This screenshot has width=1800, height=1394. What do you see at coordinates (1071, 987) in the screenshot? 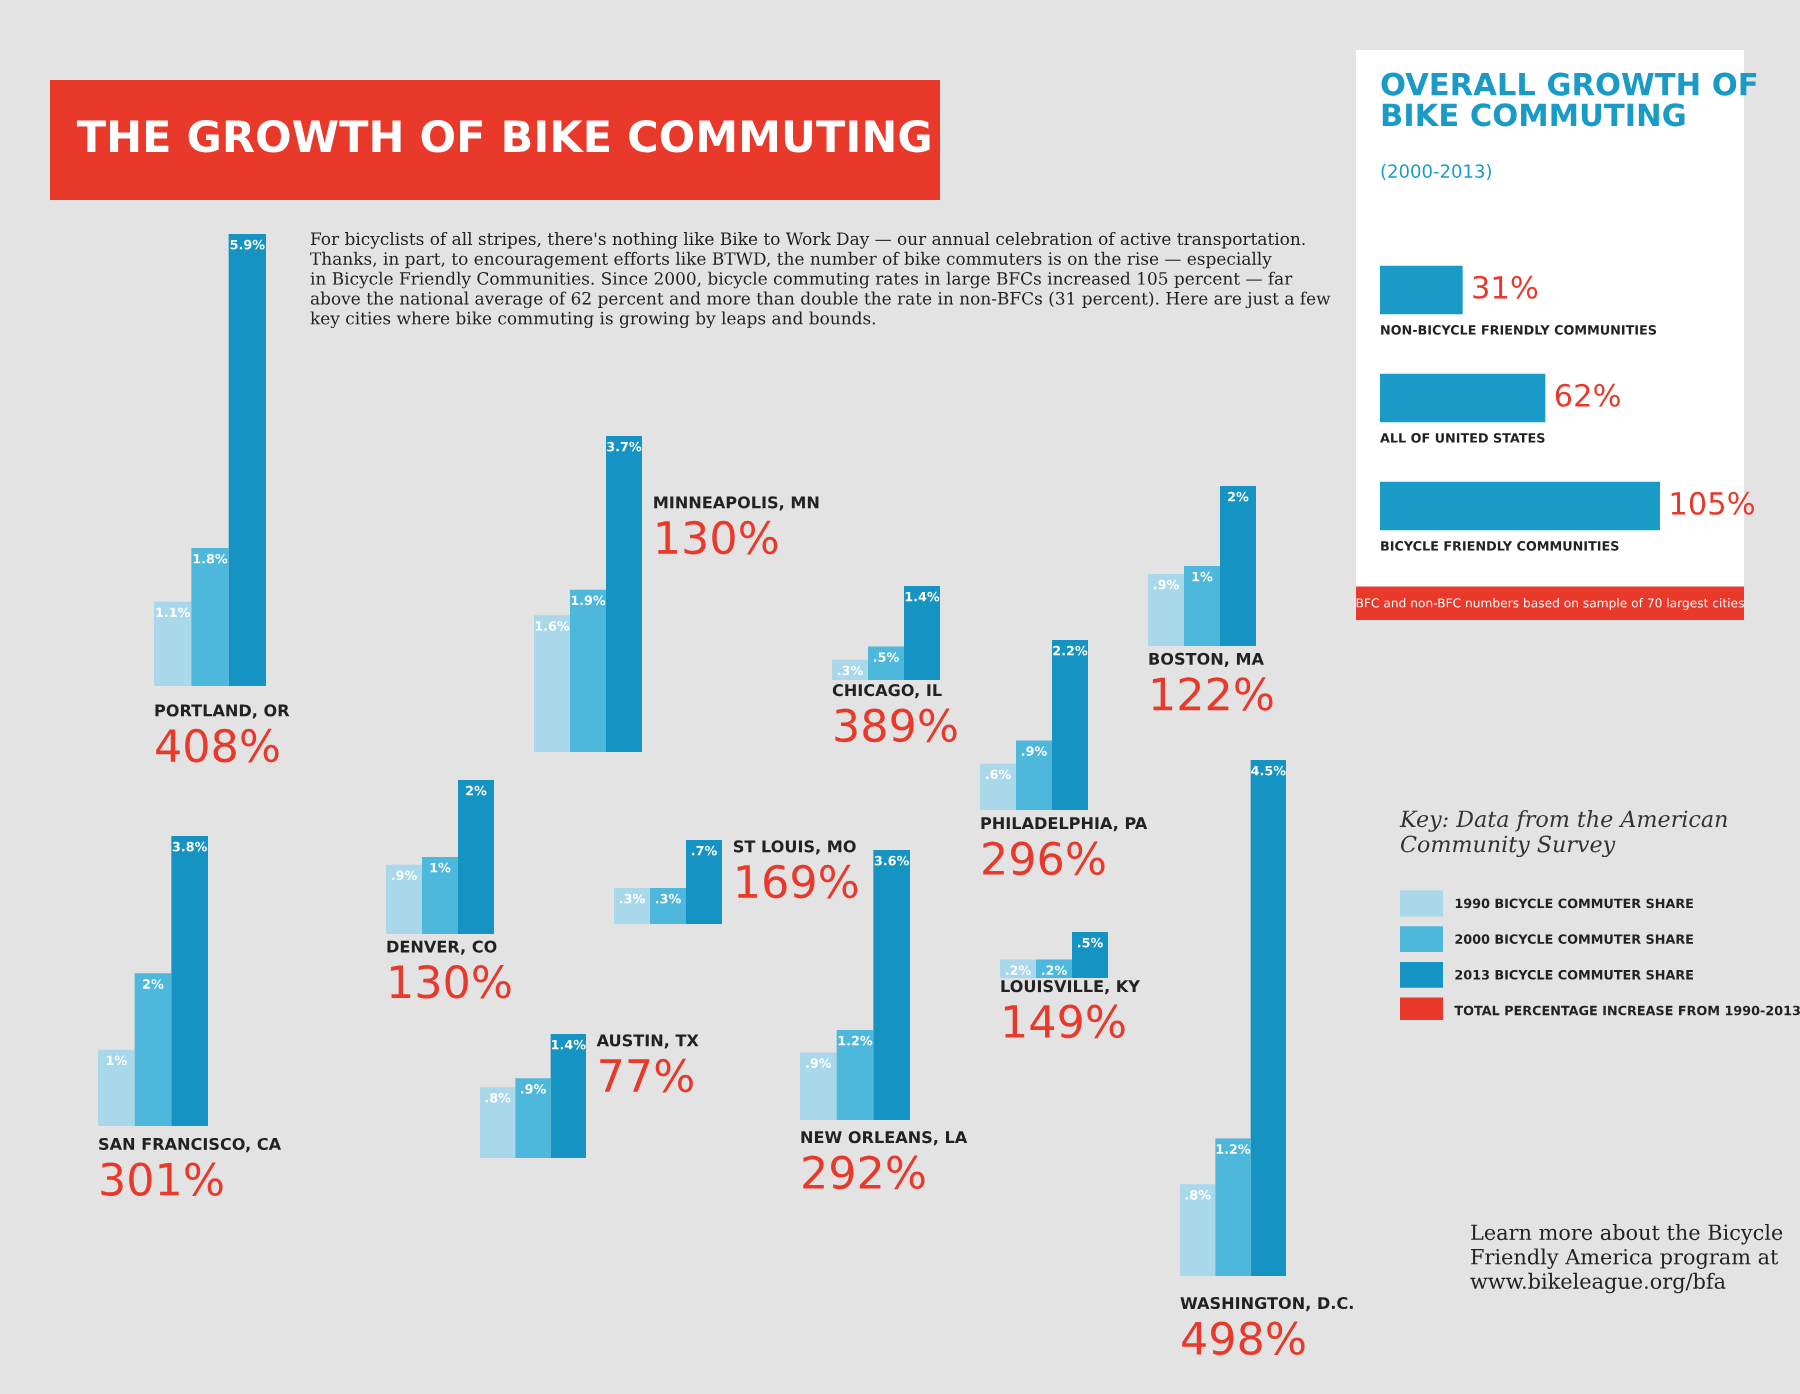
I see `x-axis-title: LOUISVILLE, KY` at bounding box center [1071, 987].